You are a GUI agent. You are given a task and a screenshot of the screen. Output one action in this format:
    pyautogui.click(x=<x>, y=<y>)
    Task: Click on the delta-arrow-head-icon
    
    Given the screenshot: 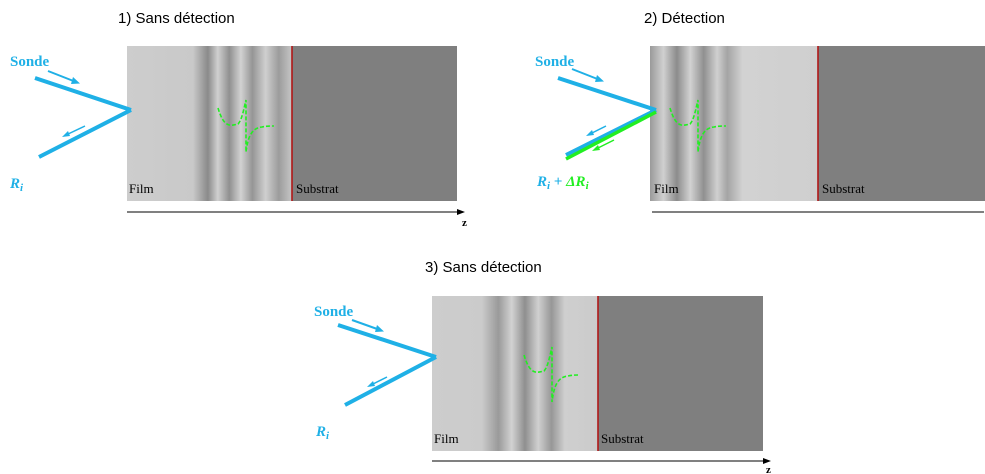 What is the action you would take?
    pyautogui.click(x=596, y=148)
    